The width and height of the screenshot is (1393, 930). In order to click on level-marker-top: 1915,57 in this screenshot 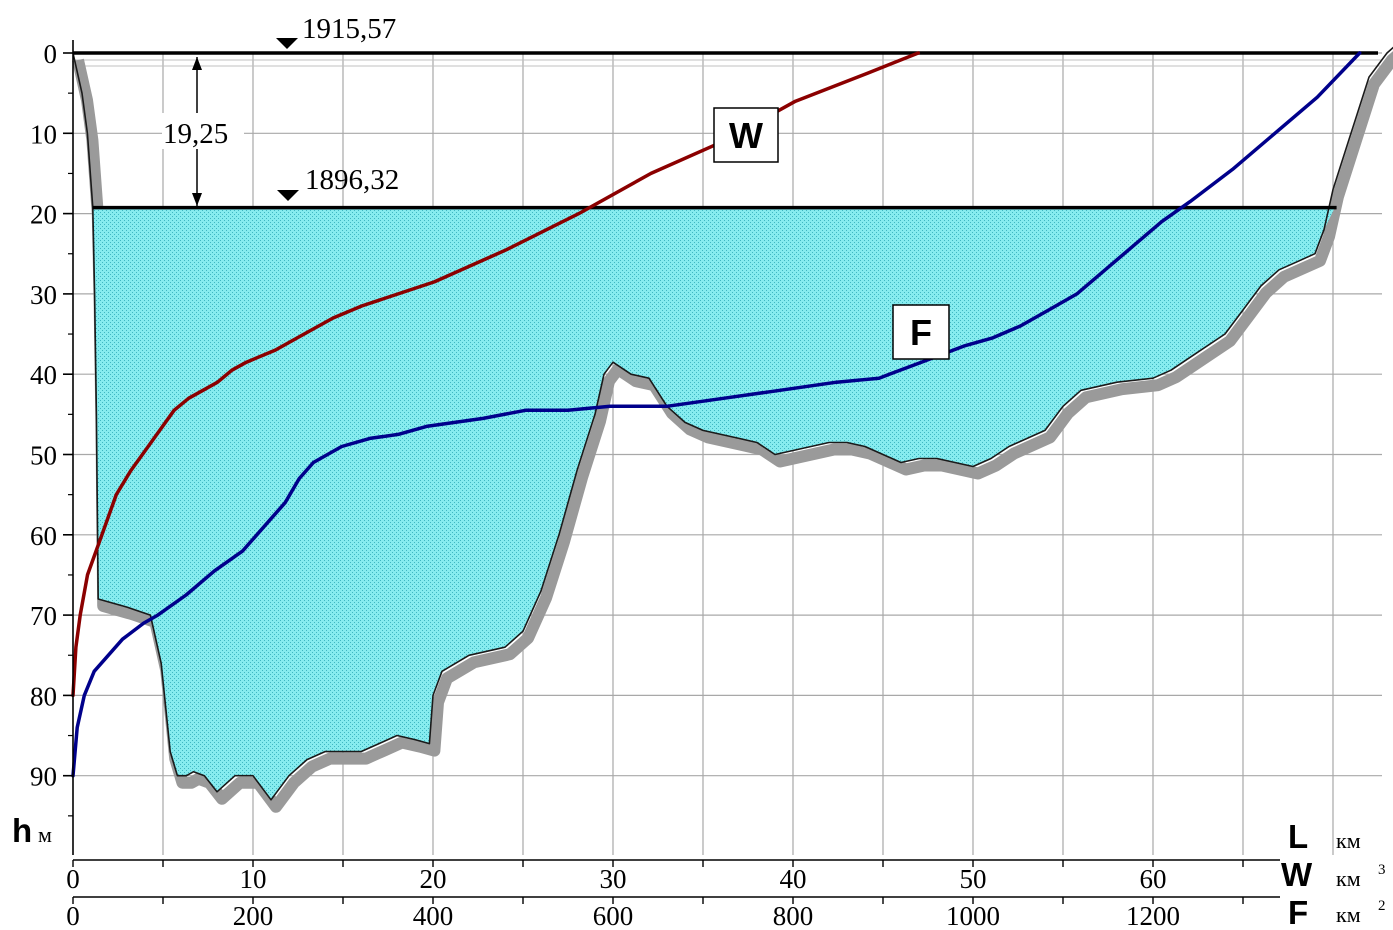, I will do `click(336, 31)`.